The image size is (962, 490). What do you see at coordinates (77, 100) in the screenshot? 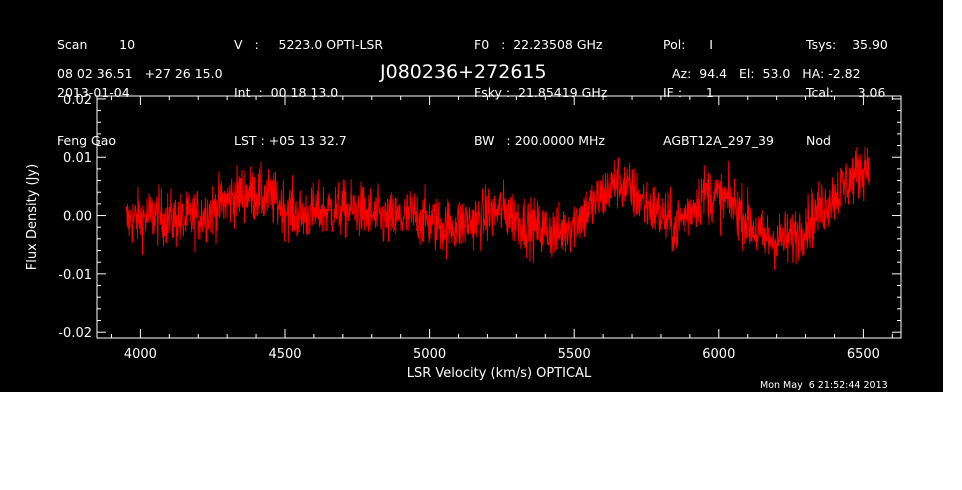
I see `y-tick-label: 0.02` at bounding box center [77, 100].